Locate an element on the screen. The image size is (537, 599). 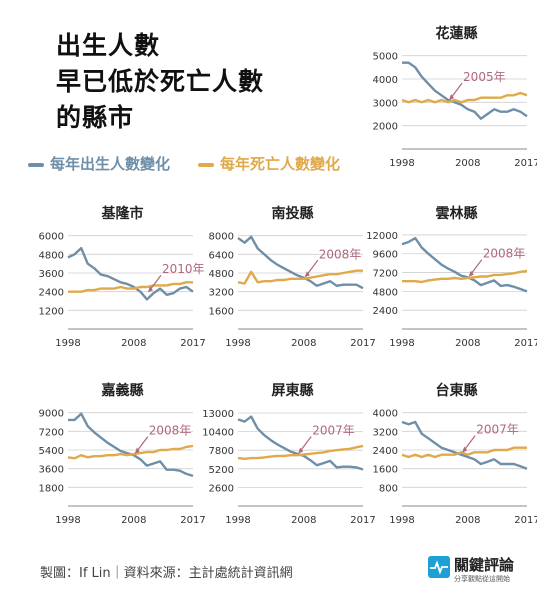
chart-panel-hualien: 花蓮縣 2000 3000 4000 5000 1998 2008 2017 2005年 is located at coordinates (449, 98).